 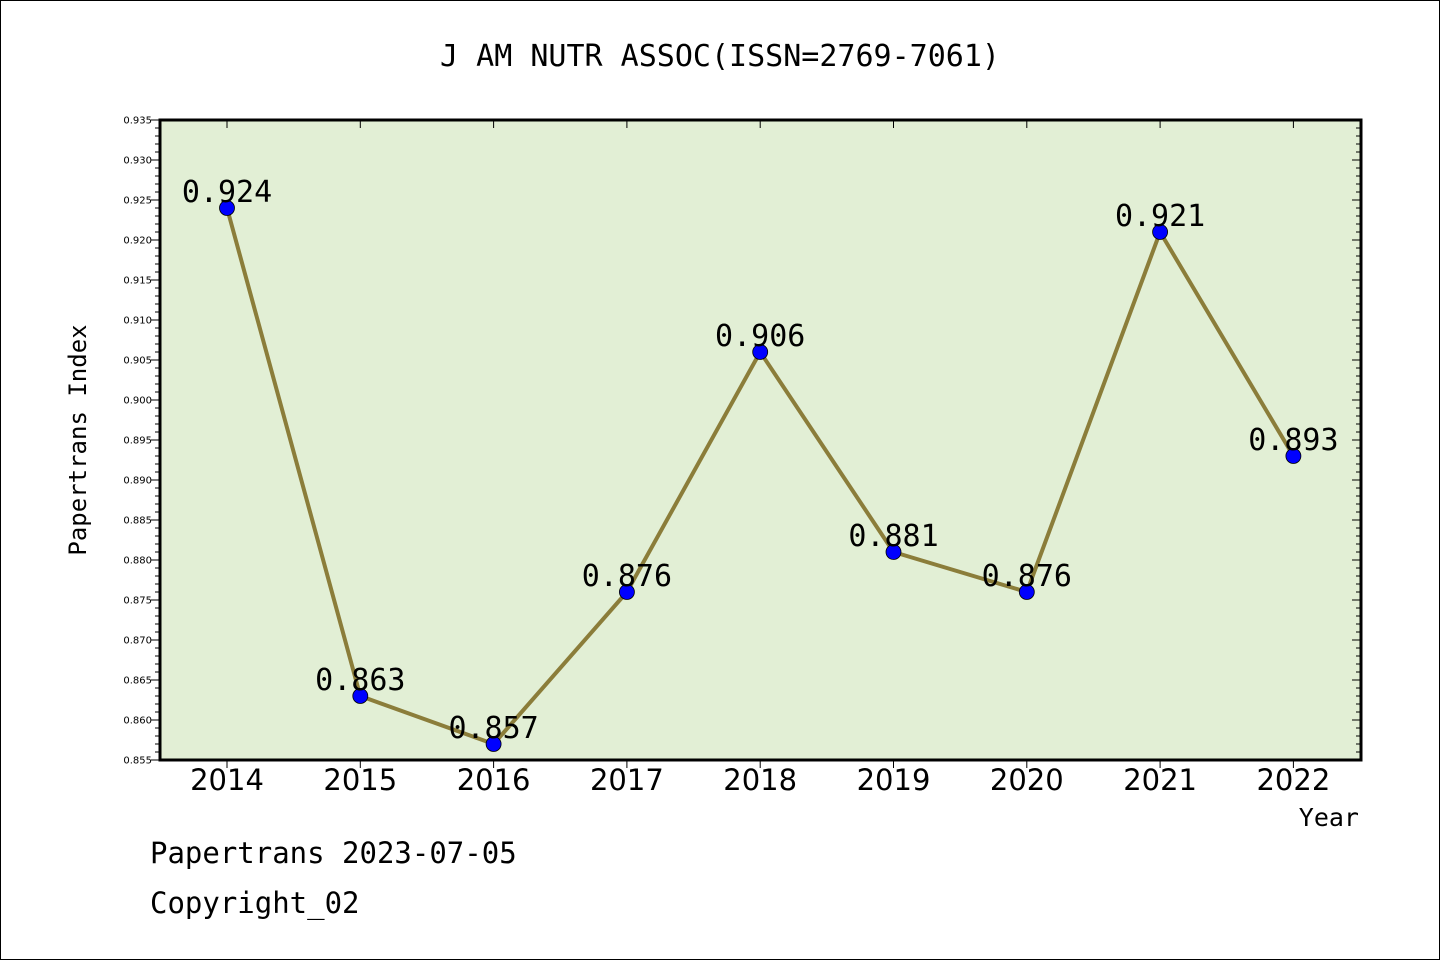 I want to click on y-tick-label: 0.935, so click(x=137, y=121).